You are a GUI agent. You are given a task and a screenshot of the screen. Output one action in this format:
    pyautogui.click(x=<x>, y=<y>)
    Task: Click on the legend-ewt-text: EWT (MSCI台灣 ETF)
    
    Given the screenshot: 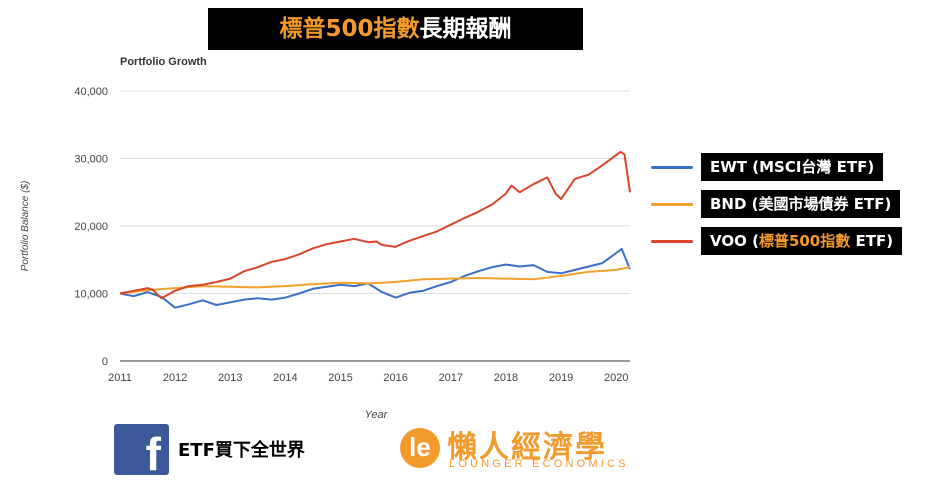 What is the action you would take?
    pyautogui.click(x=792, y=167)
    